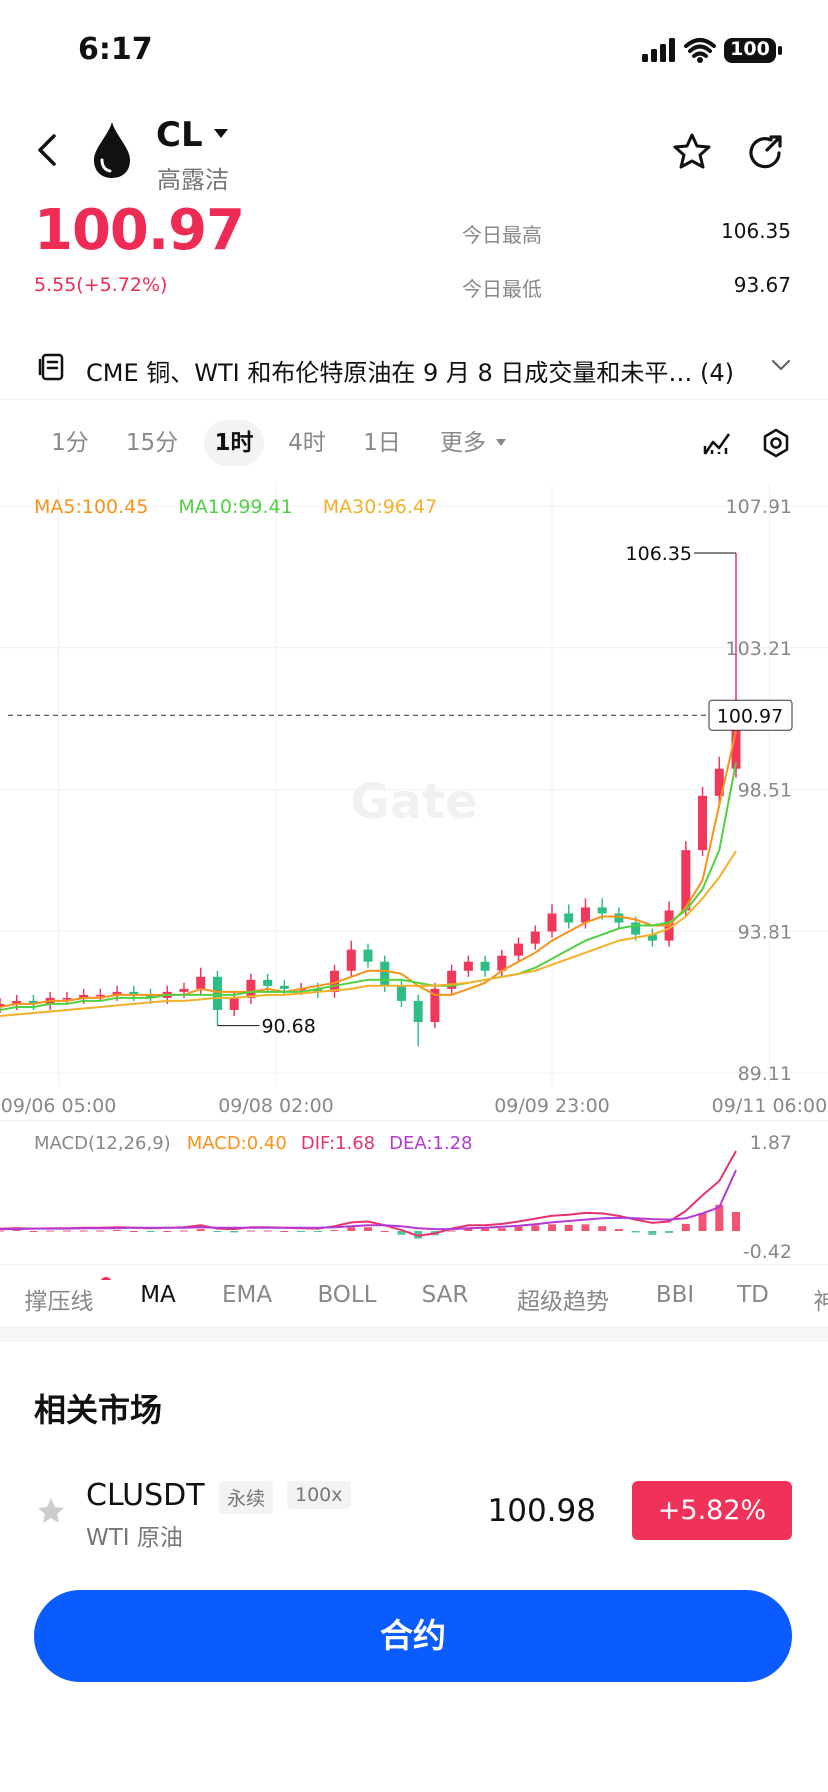  What do you see at coordinates (776, 443) in the screenshot?
I see `settings-icon` at bounding box center [776, 443].